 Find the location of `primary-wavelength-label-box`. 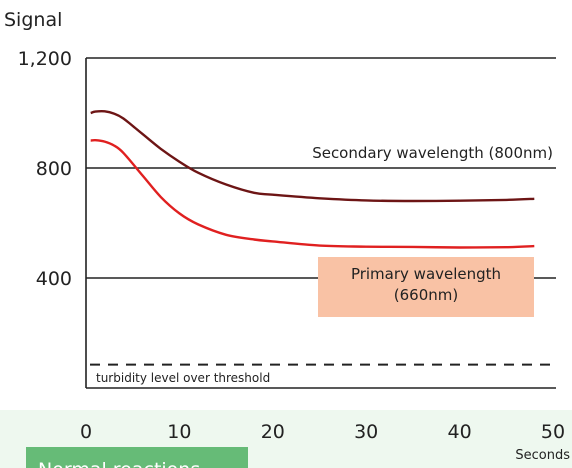

primary-wavelength-label-box is located at coordinates (426, 287).